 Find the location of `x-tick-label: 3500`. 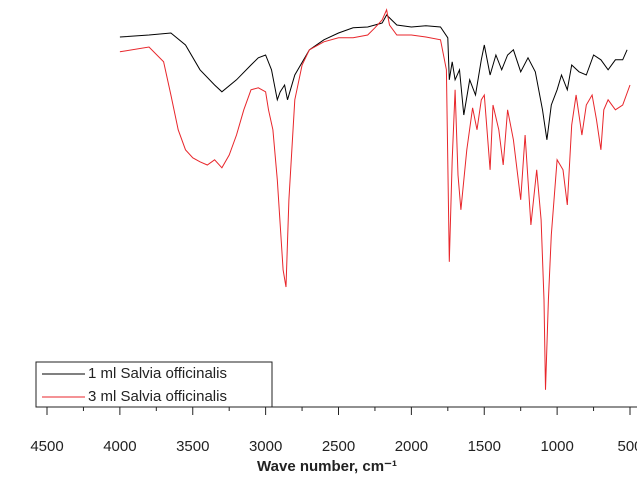

x-tick-label: 3500 is located at coordinates (192, 446).